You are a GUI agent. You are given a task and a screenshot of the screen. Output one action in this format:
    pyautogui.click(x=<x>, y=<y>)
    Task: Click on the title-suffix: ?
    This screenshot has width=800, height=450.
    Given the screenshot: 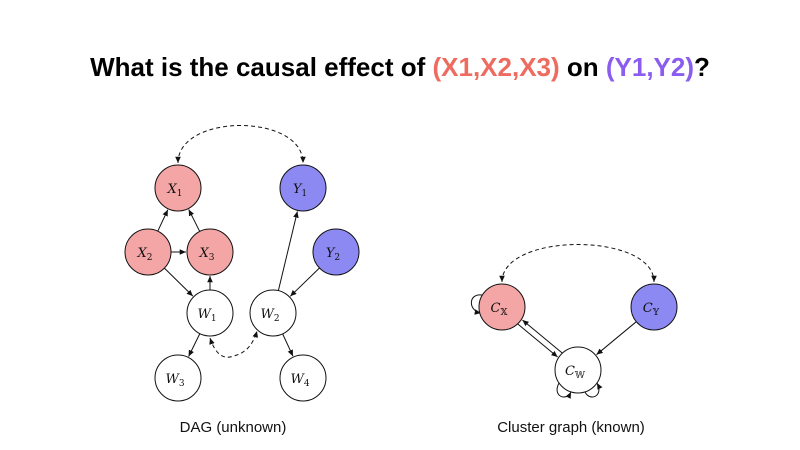 What is the action you would take?
    pyautogui.click(x=702, y=67)
    